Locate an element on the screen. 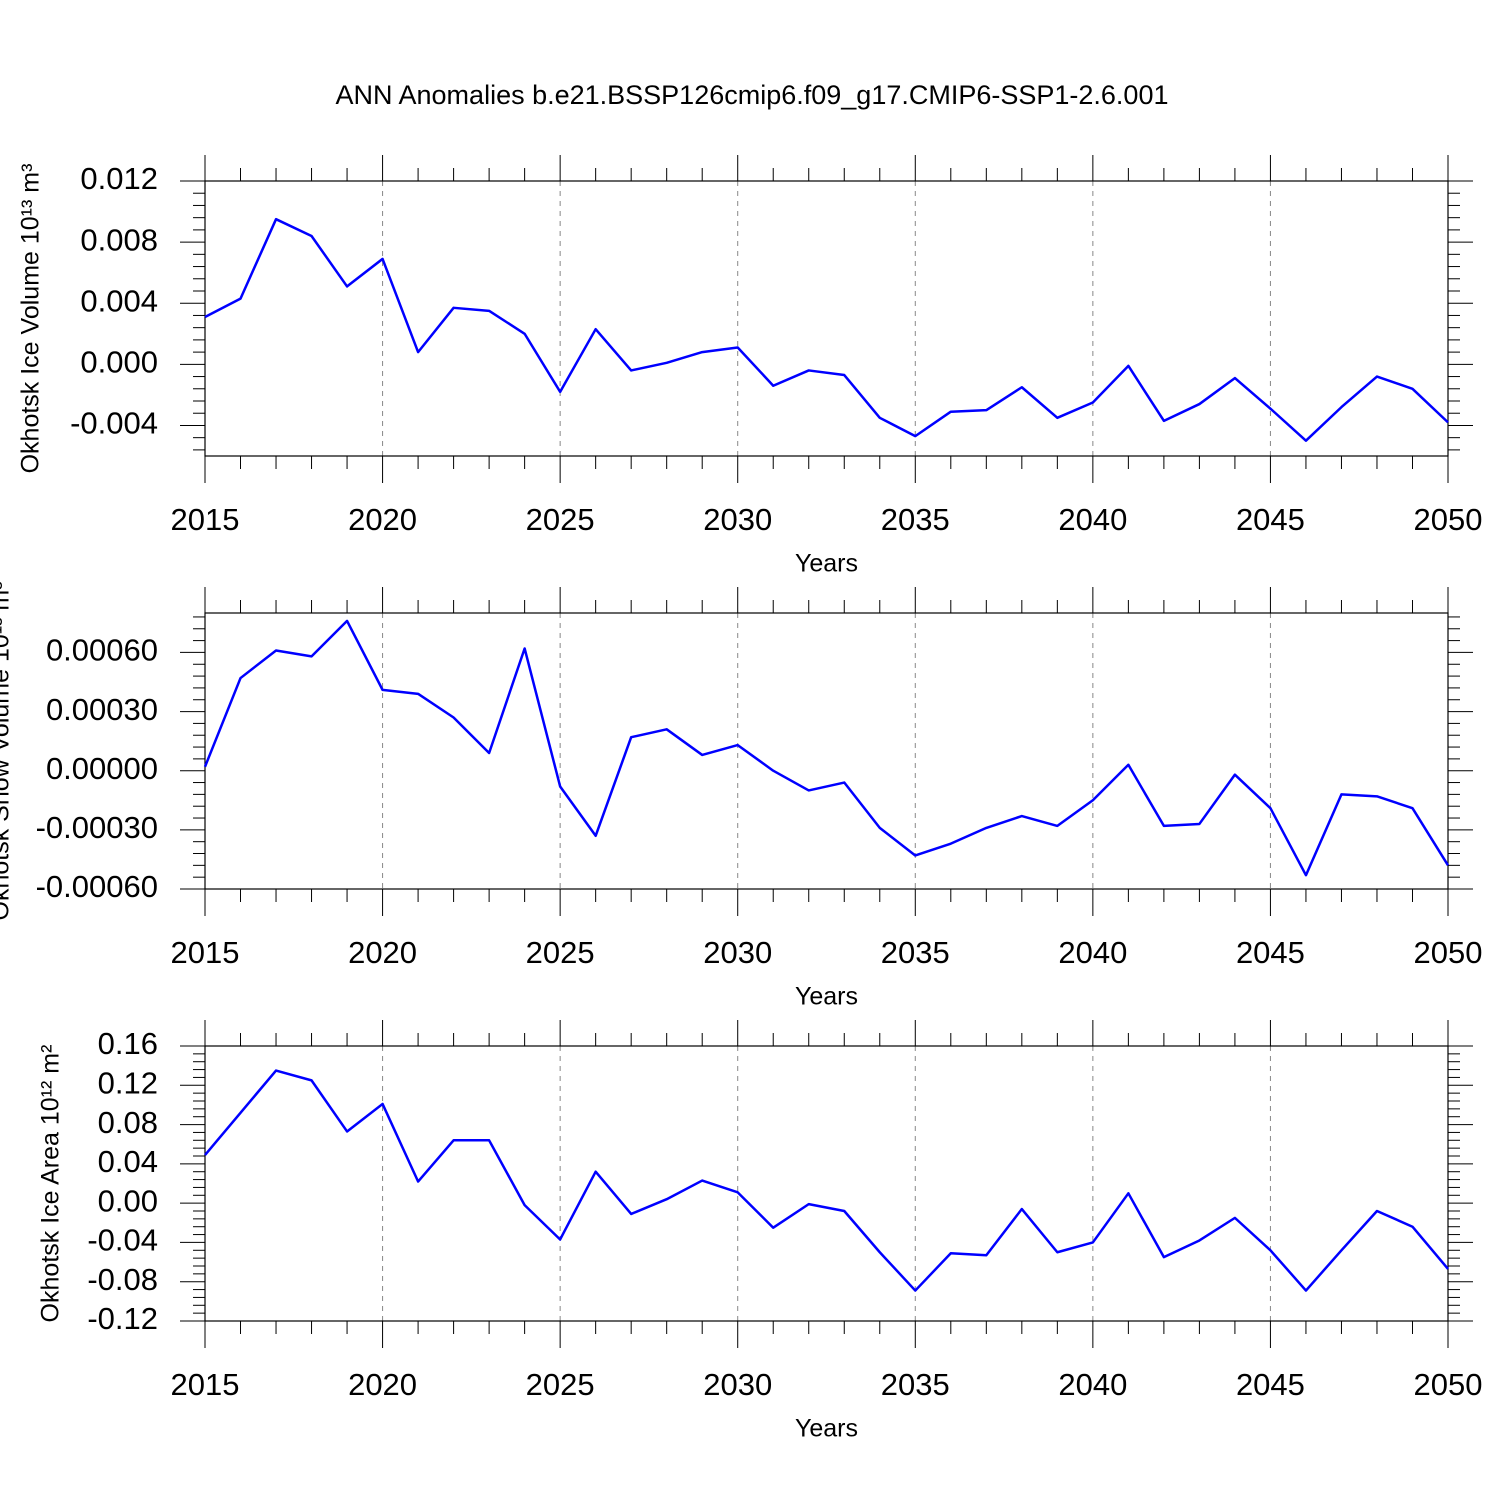 This screenshot has height=1500, width=1500. y-tick-label: 0.00030 is located at coordinates (102, 709).